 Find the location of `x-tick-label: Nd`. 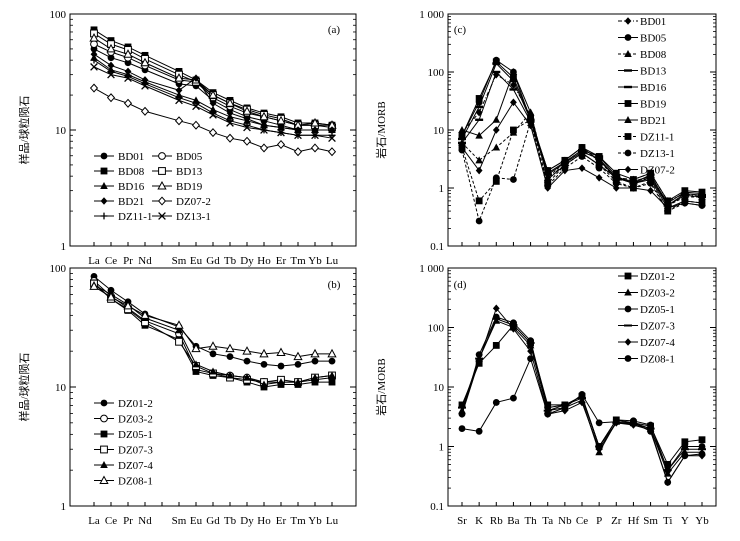

x-tick-label: Nd is located at coordinates (145, 261).